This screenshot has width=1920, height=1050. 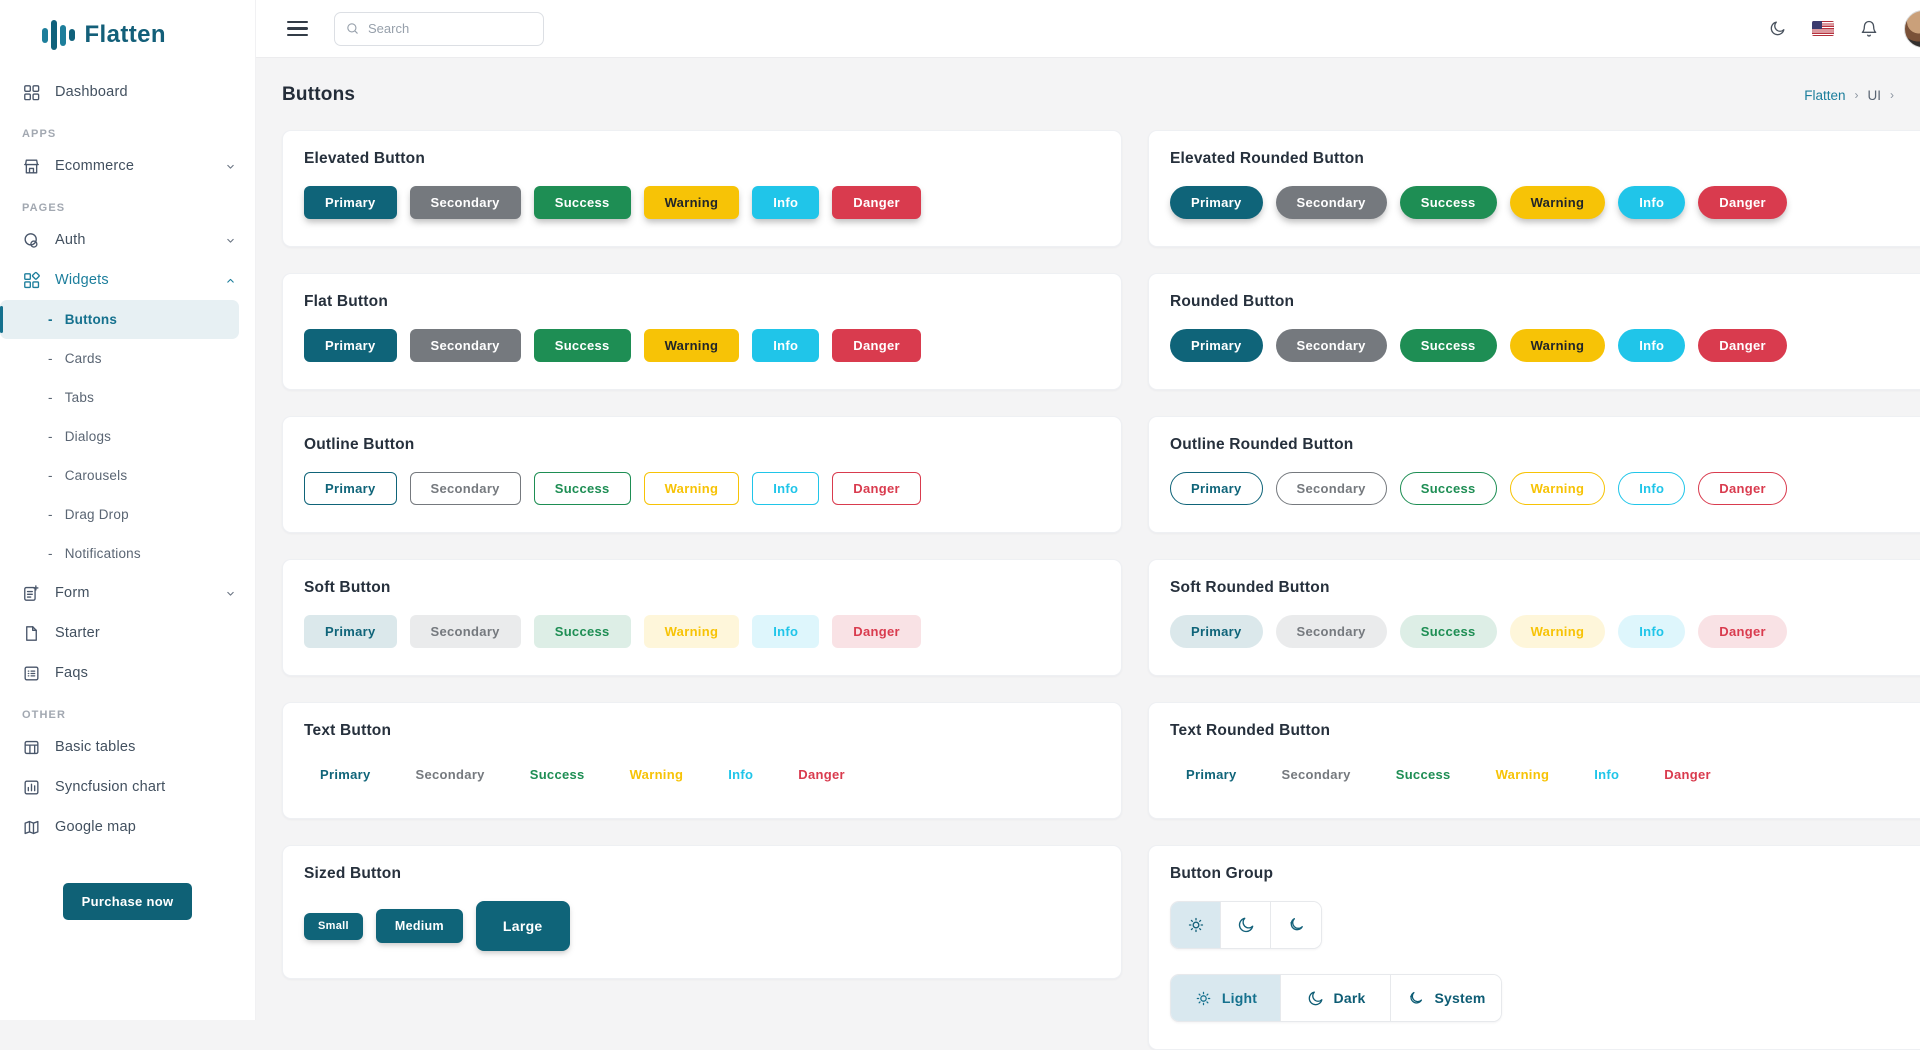 I want to click on sidebar-subitem-carousels: - Carousels, so click(x=119, y=475).